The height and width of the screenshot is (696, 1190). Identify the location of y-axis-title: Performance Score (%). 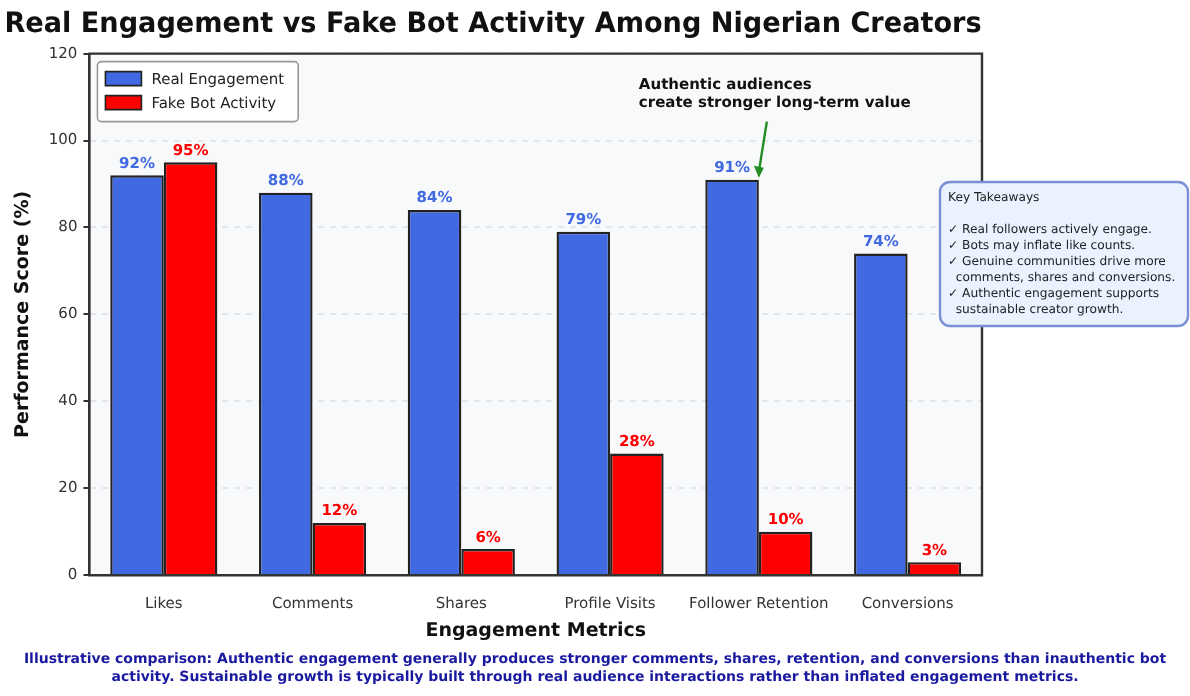
(23, 314).